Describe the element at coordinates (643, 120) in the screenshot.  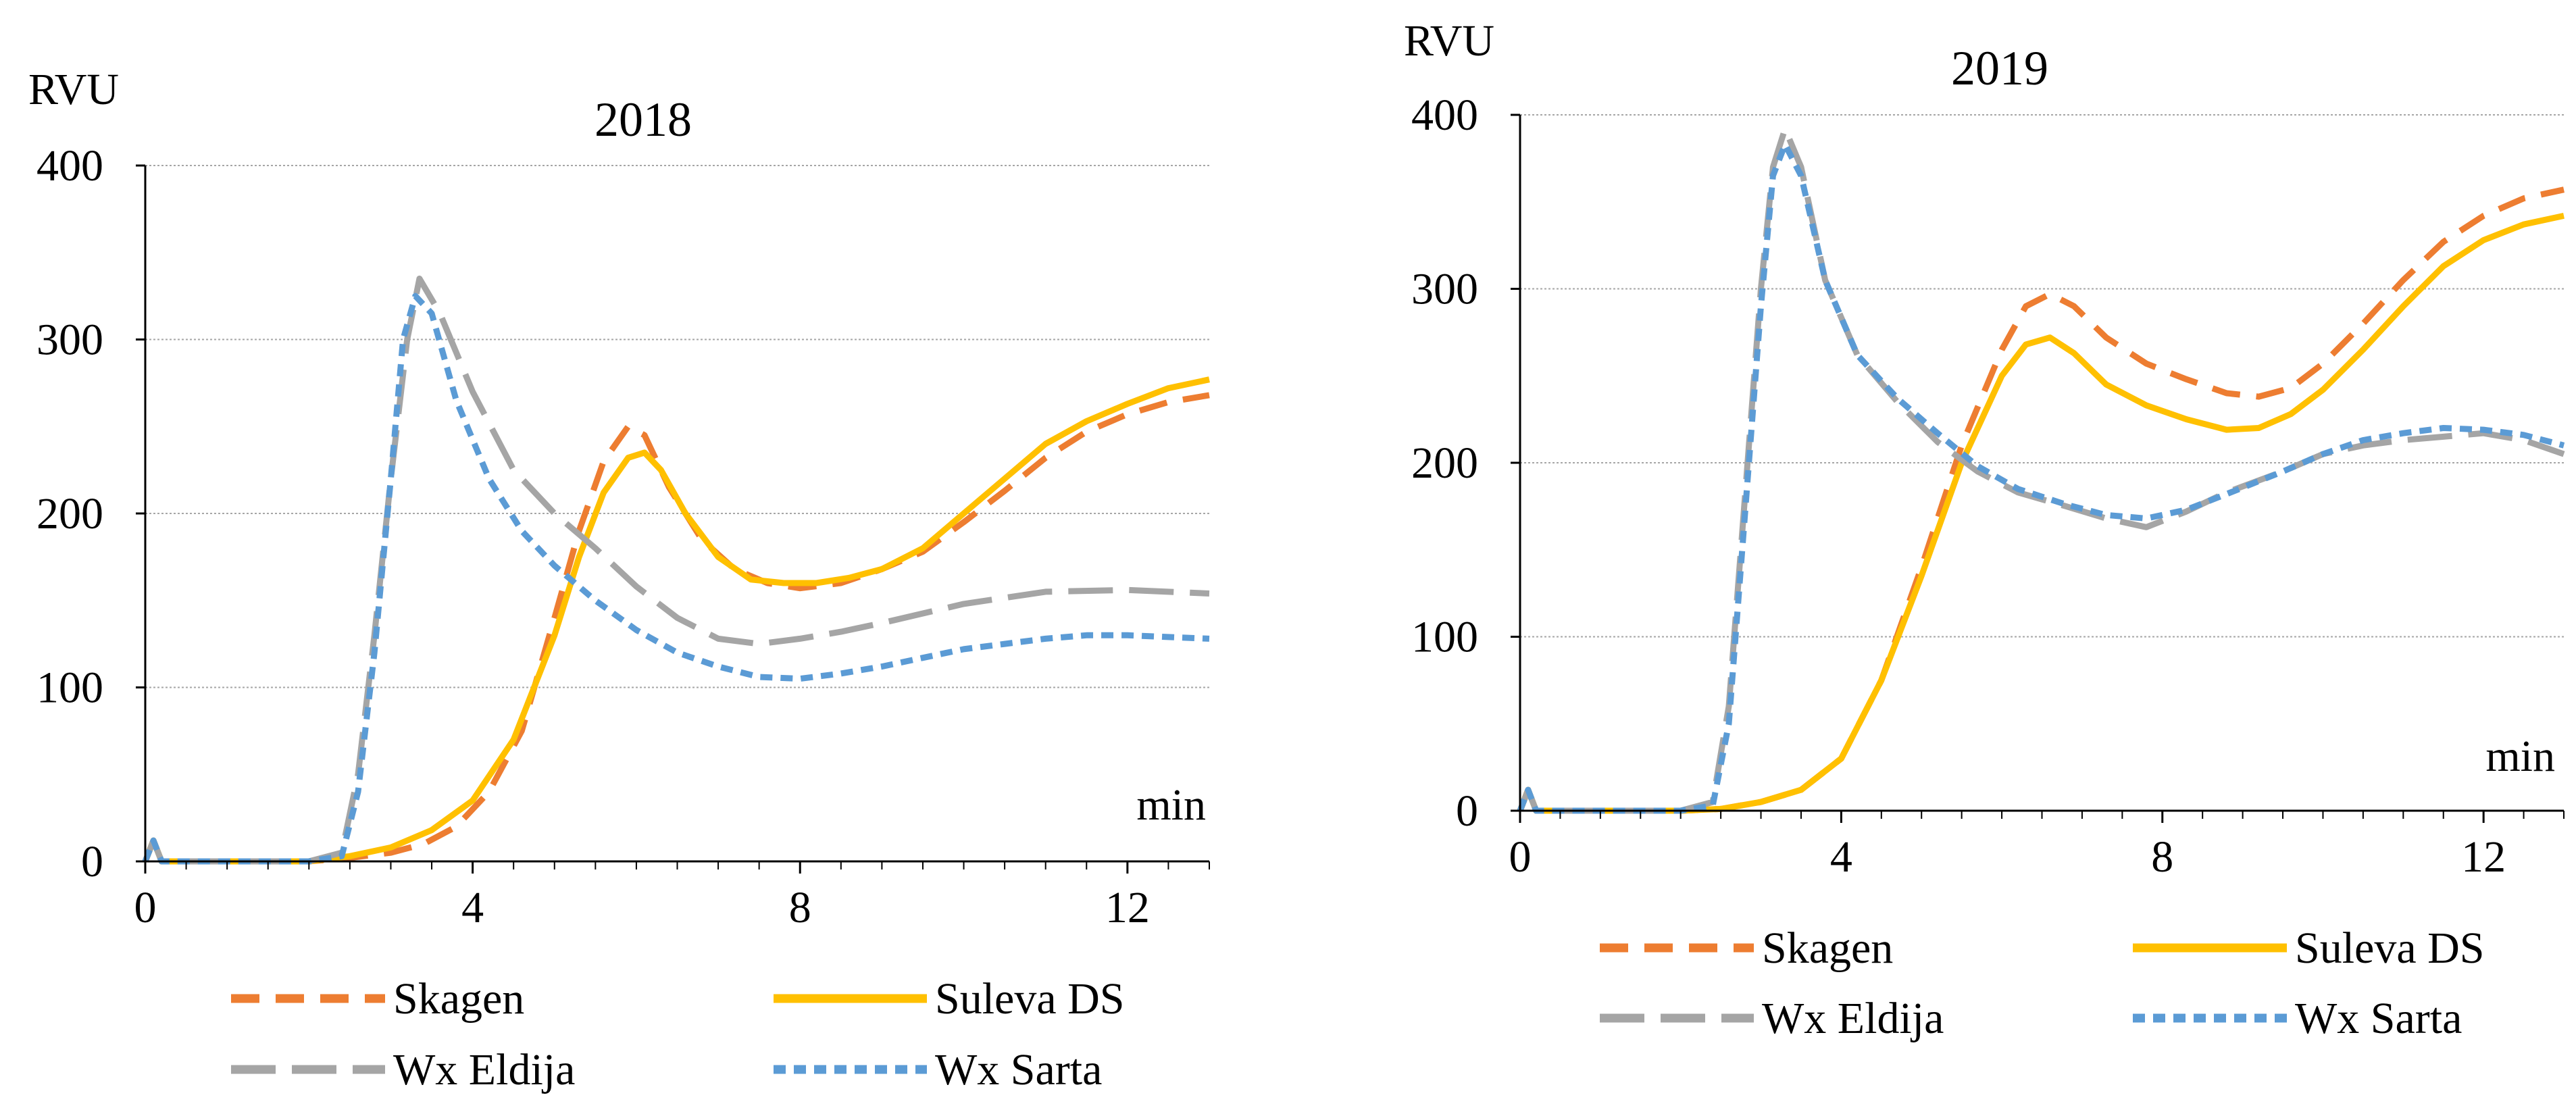
I see `chart-title: 2018` at that location.